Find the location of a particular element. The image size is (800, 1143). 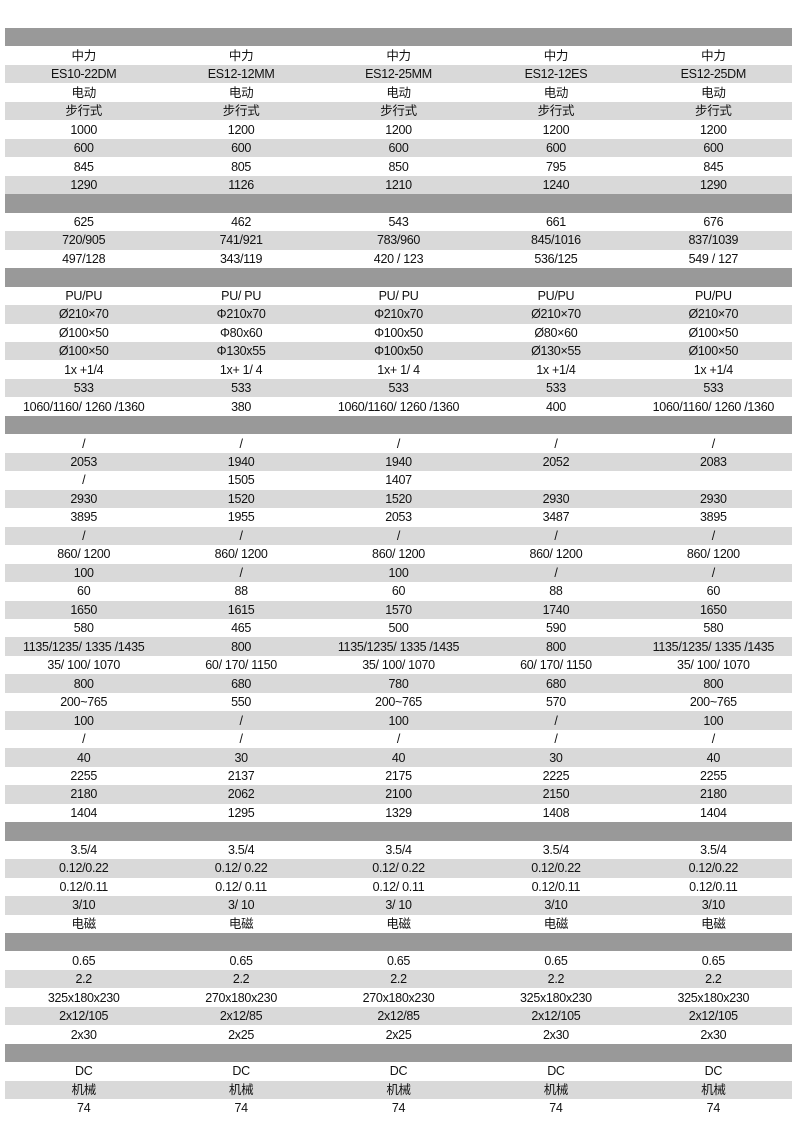

table-row: 800 680 780 680 800 is located at coordinates (398, 683).